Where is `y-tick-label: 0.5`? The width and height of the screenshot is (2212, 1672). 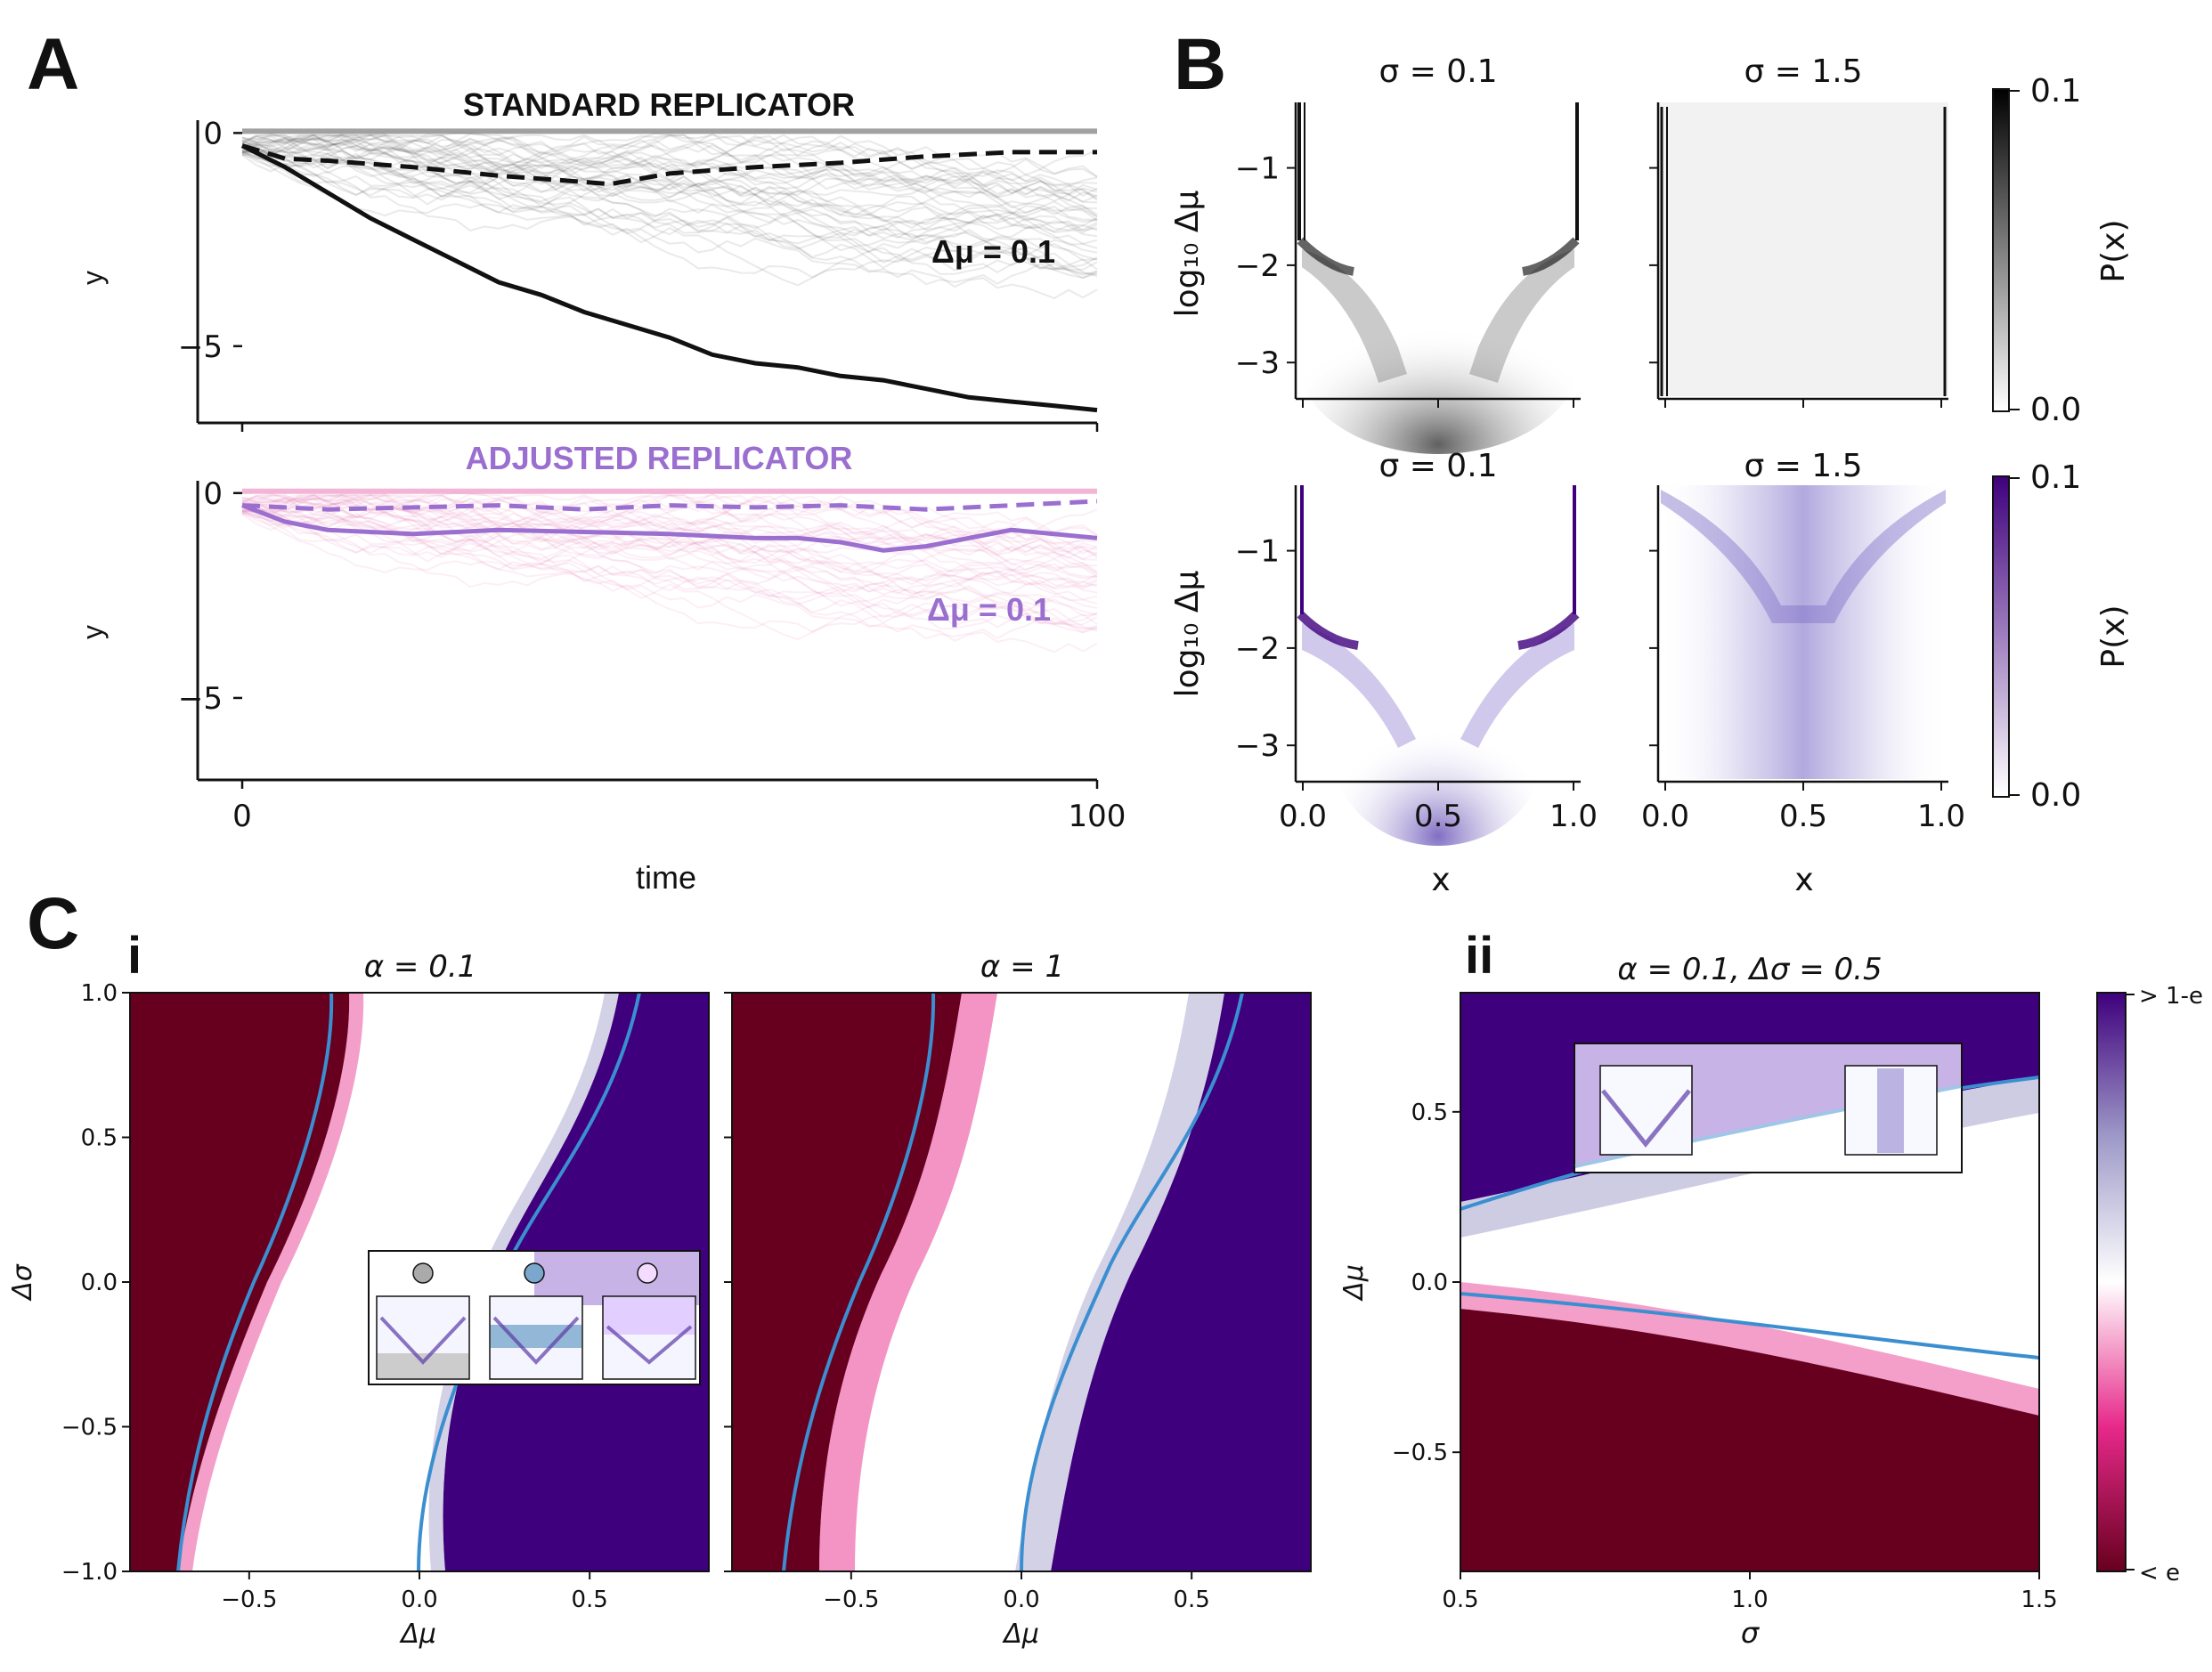
y-tick-label: 0.5 is located at coordinates (1429, 1113).